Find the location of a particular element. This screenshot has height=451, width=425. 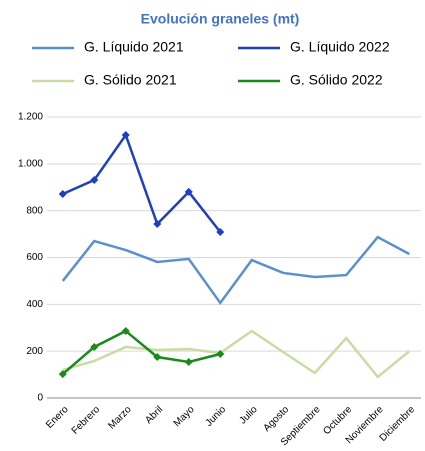

x-tick-label: Marzo is located at coordinates (120, 418).